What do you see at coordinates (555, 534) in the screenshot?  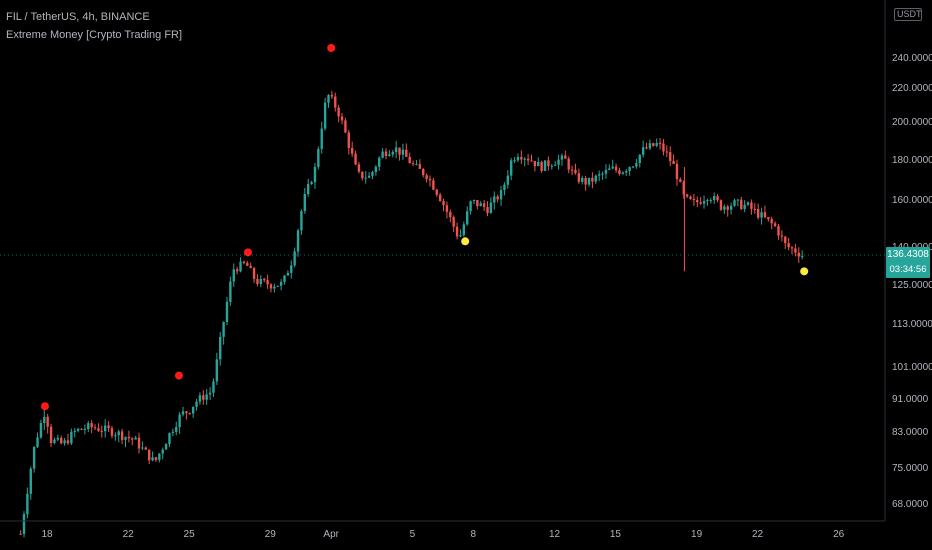 I see `time-axis-label: 12` at bounding box center [555, 534].